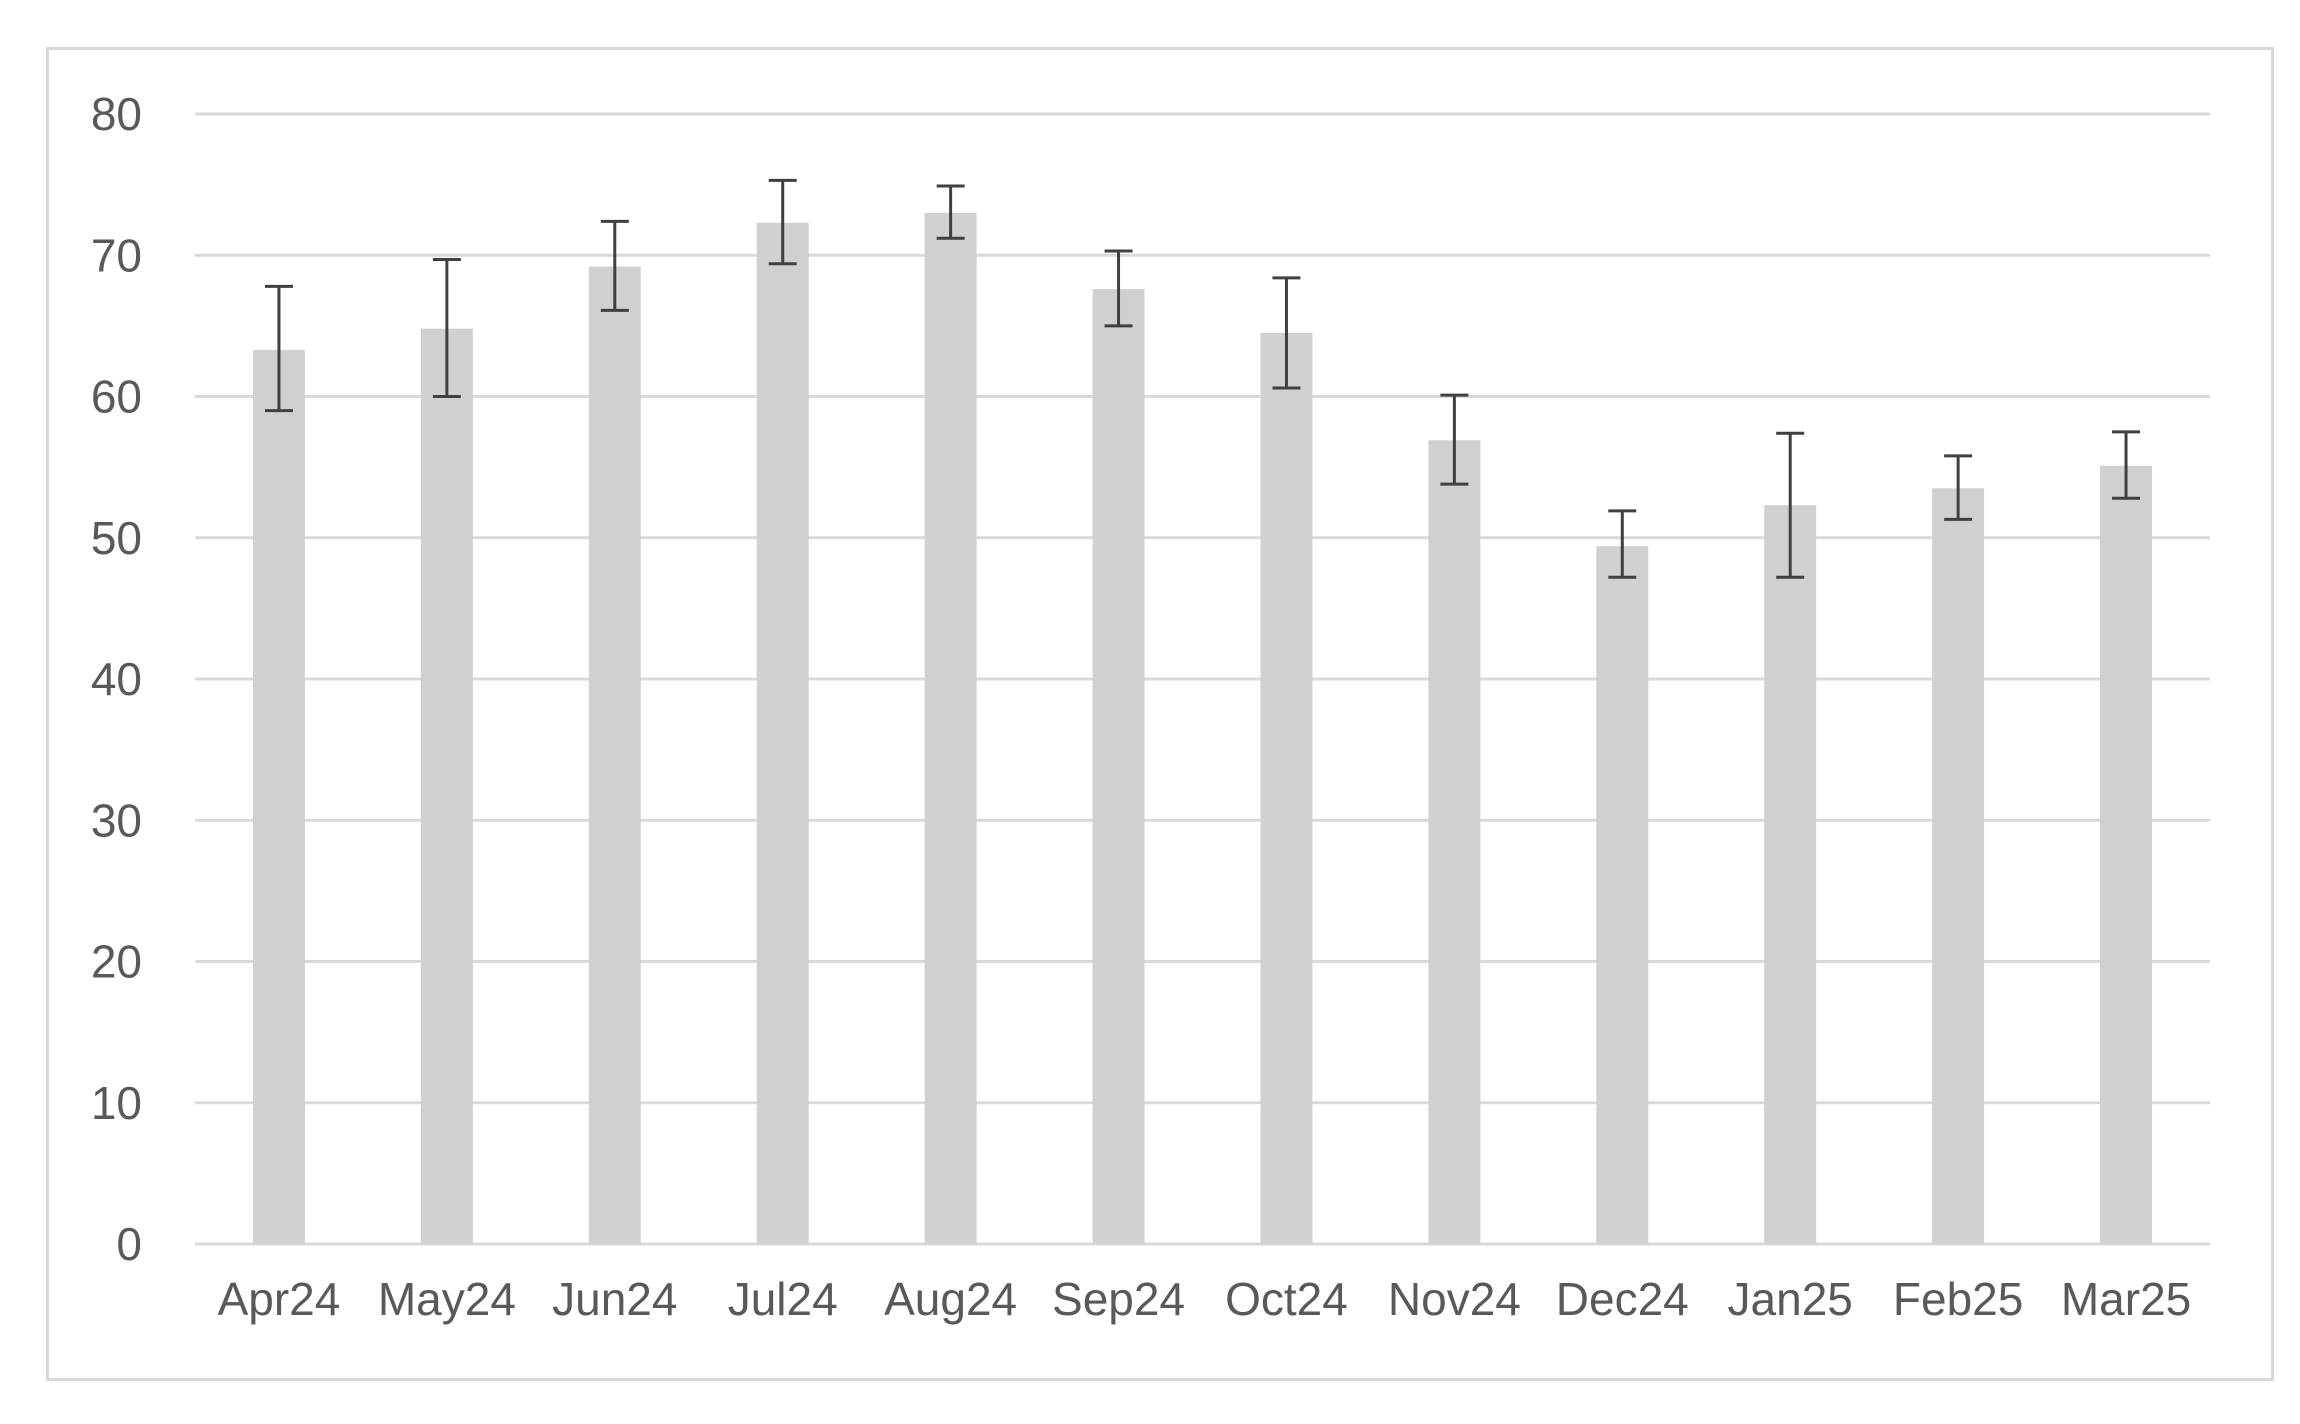 This screenshot has width=2300, height=1424. I want to click on y-tick-label: 40, so click(116, 679).